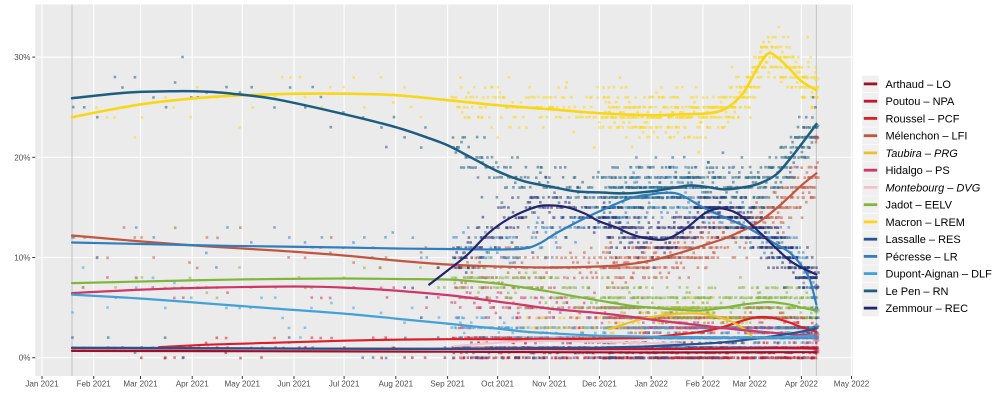 This screenshot has width=1000, height=405. I want to click on svg-text: Macron – LREM, so click(925, 223).